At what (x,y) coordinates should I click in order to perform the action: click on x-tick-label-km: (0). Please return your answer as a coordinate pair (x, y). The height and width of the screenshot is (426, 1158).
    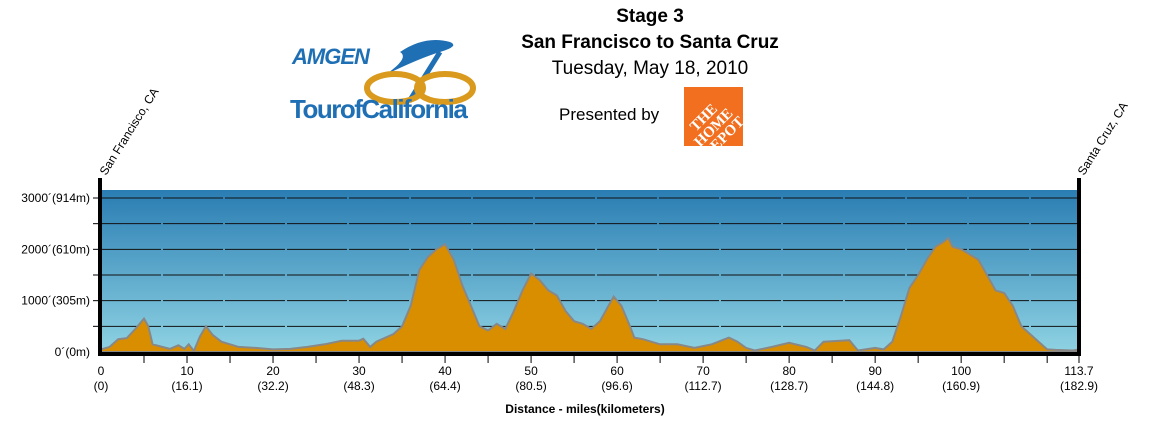
    Looking at the image, I should click on (101, 386).